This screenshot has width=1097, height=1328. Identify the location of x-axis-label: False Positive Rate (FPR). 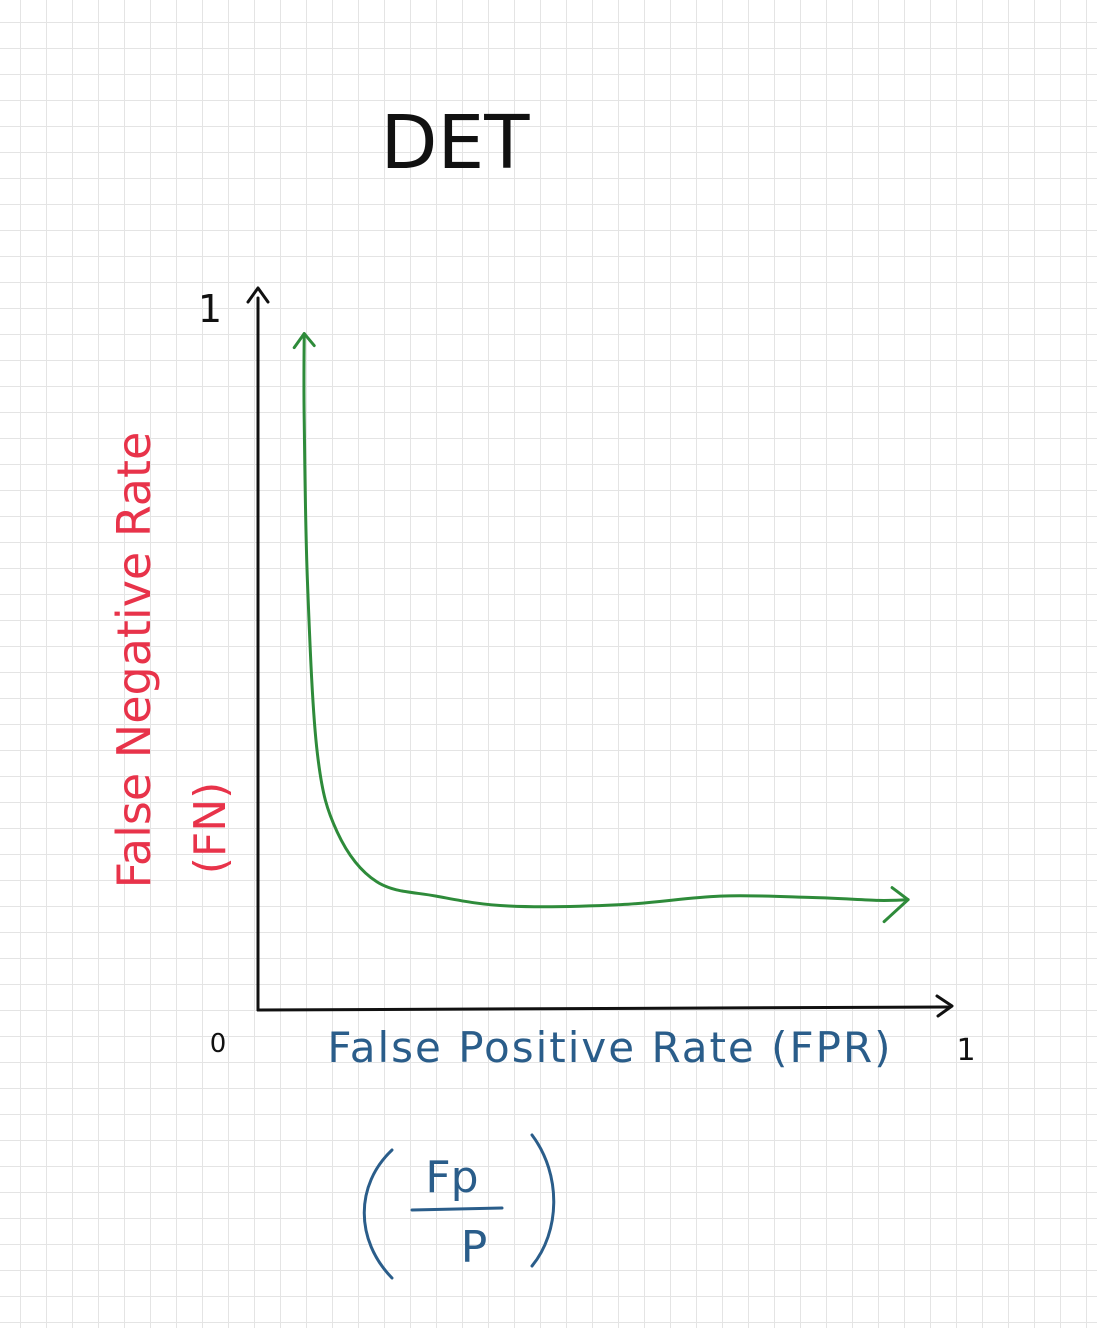
(609, 1047).